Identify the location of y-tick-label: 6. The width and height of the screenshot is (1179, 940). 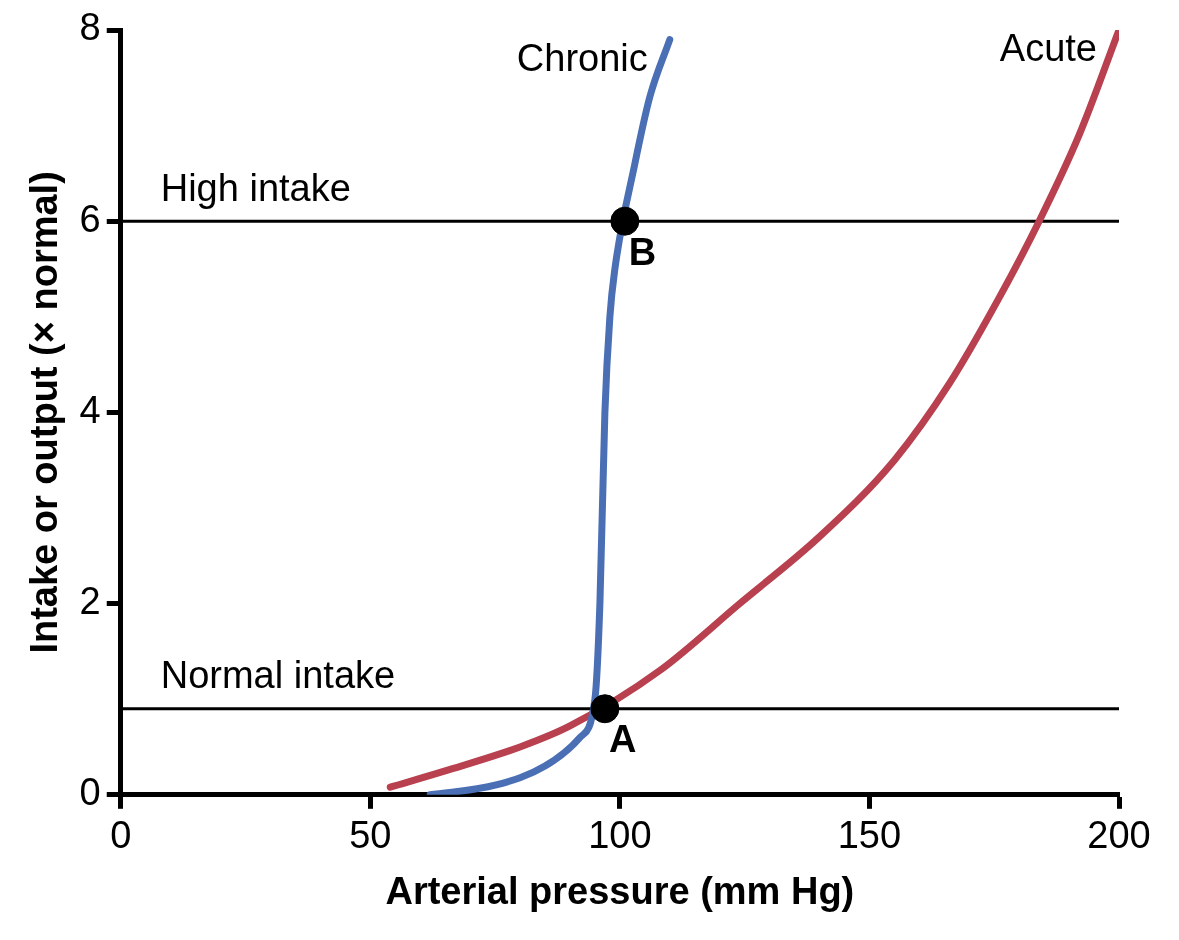
(90, 218).